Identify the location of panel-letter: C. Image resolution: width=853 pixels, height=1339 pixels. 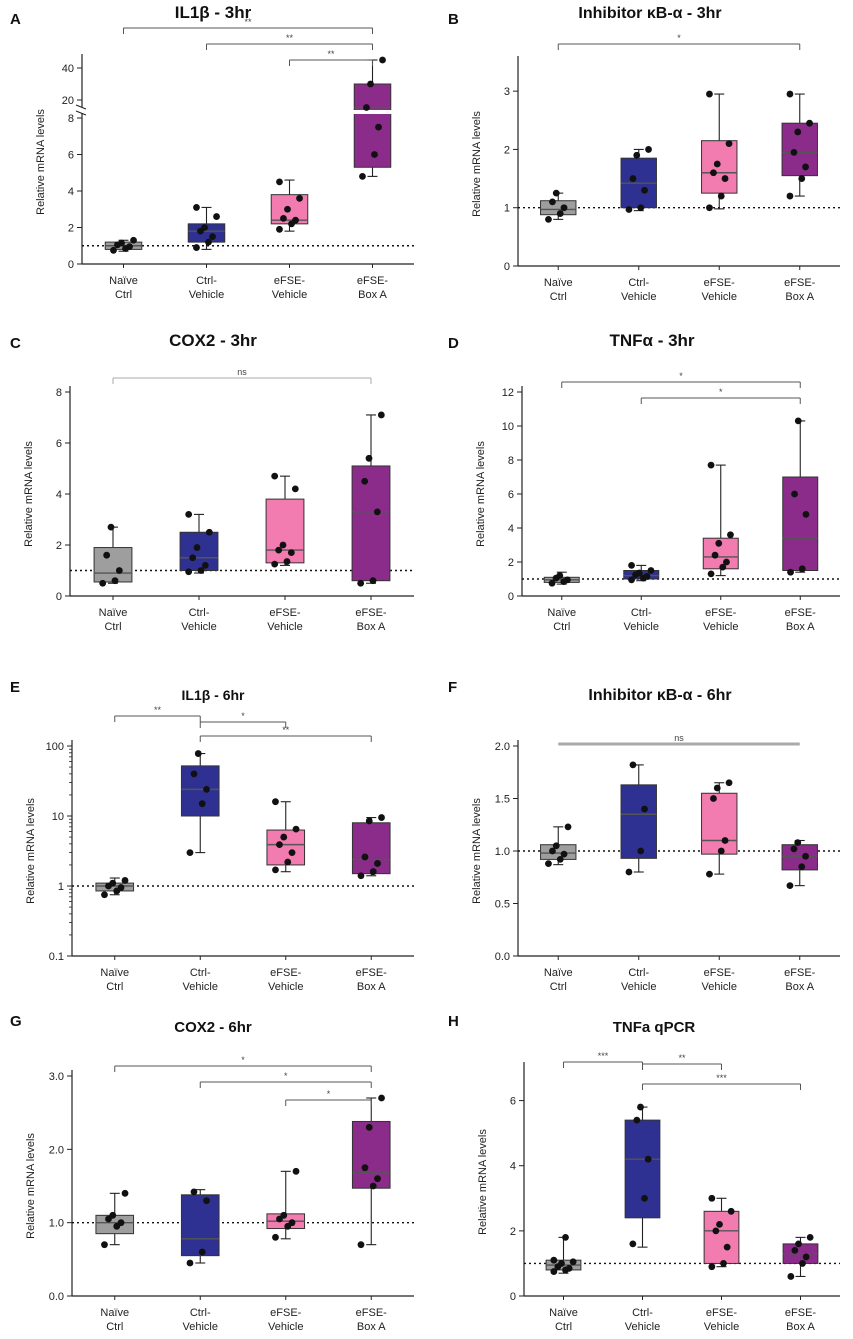
(15, 343).